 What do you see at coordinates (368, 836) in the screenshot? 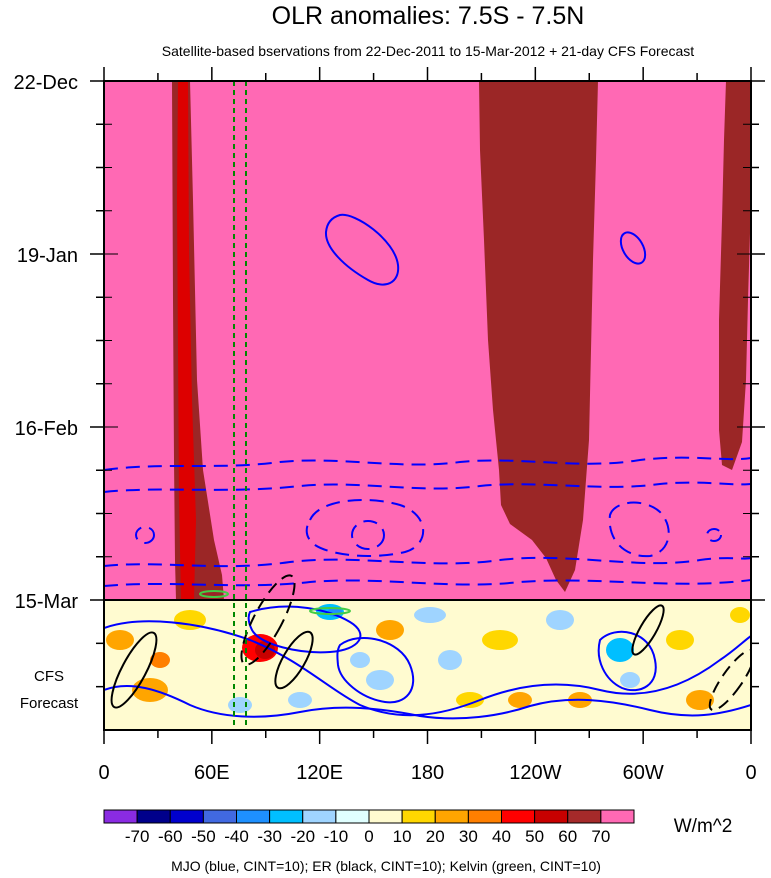
I see `colorbar-level-8: 0` at bounding box center [368, 836].